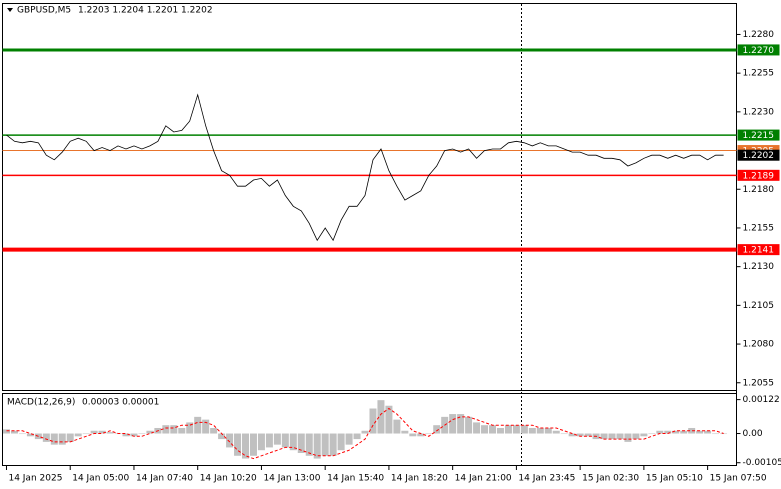 This screenshot has width=781, height=489. What do you see at coordinates (120, 403) in the screenshot?
I see `indicator-subtitle: 0.00003 0.00001` at bounding box center [120, 403].